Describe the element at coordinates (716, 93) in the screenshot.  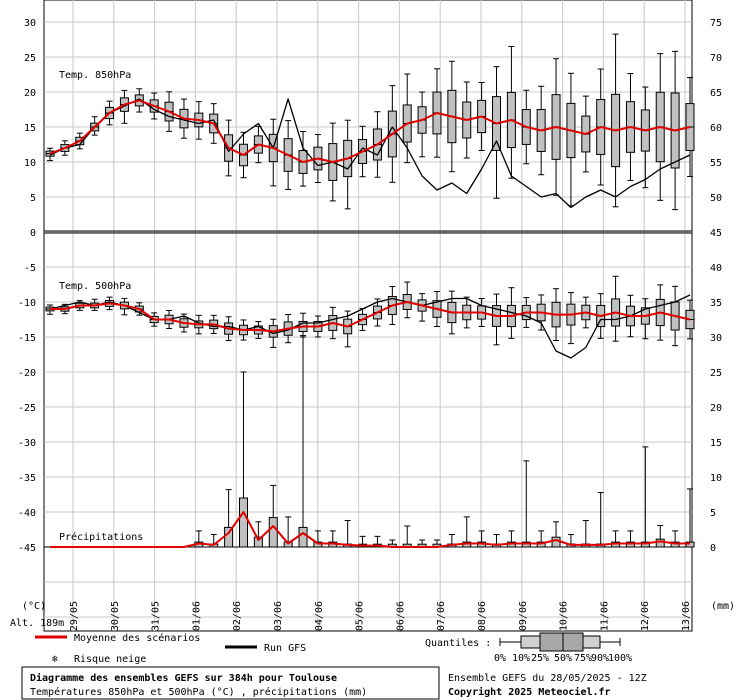
I see `right-tick-label: 65` at that location.